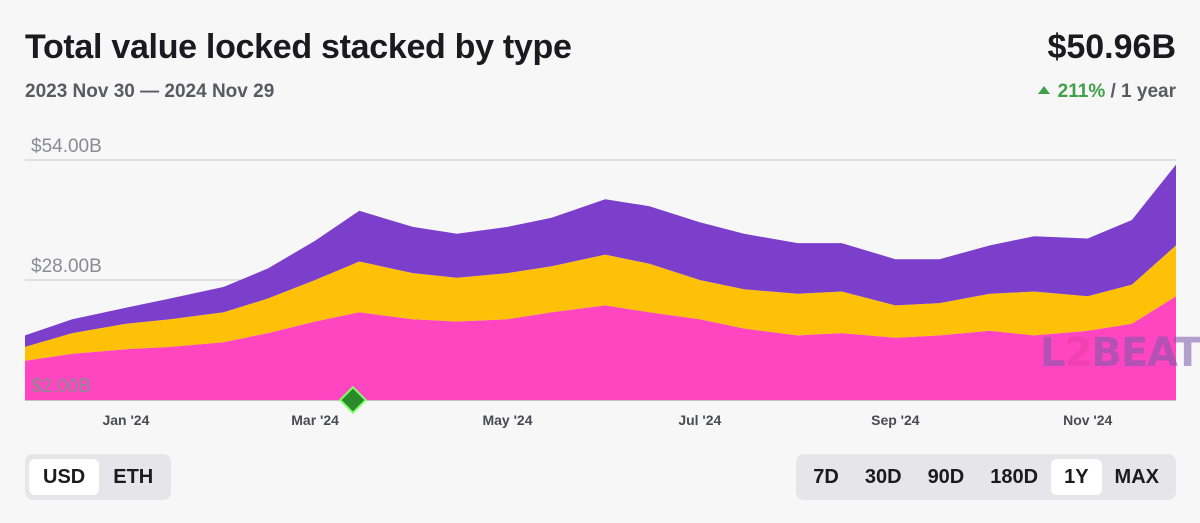  Describe the element at coordinates (133, 477) in the screenshot. I see `currency-option-eth: ETH` at that location.